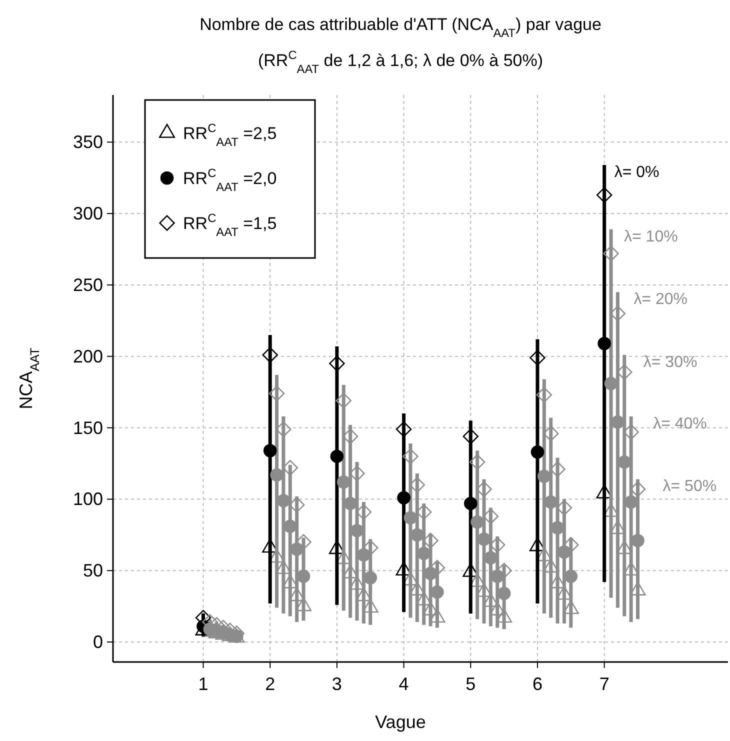  Describe the element at coordinates (87, 499) in the screenshot. I see `y-tick-label: 100` at that location.